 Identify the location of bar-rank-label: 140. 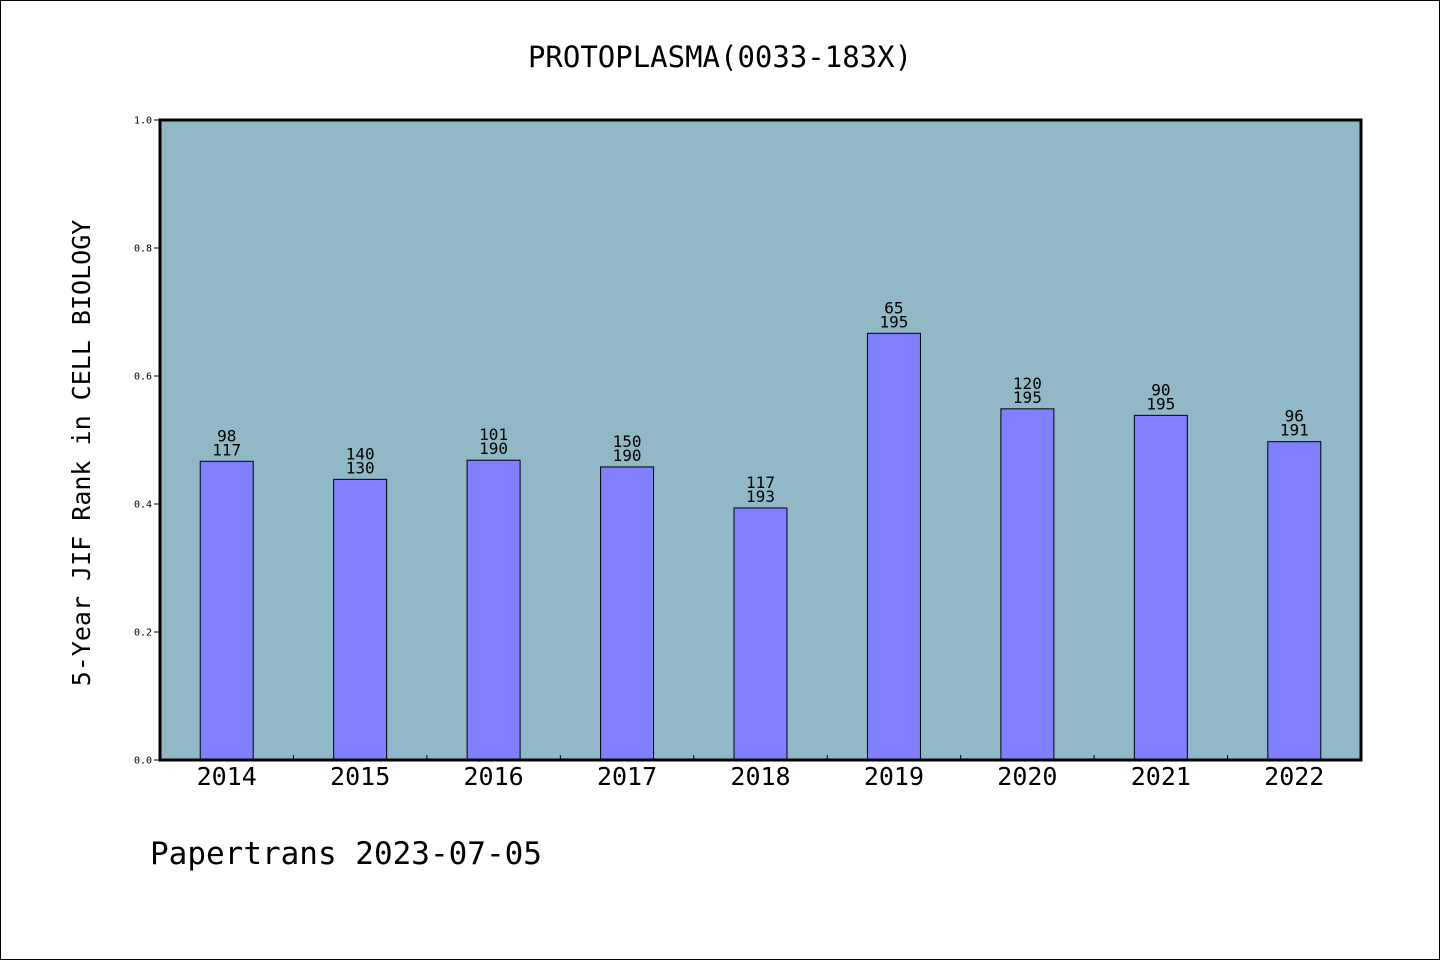
(360, 453).